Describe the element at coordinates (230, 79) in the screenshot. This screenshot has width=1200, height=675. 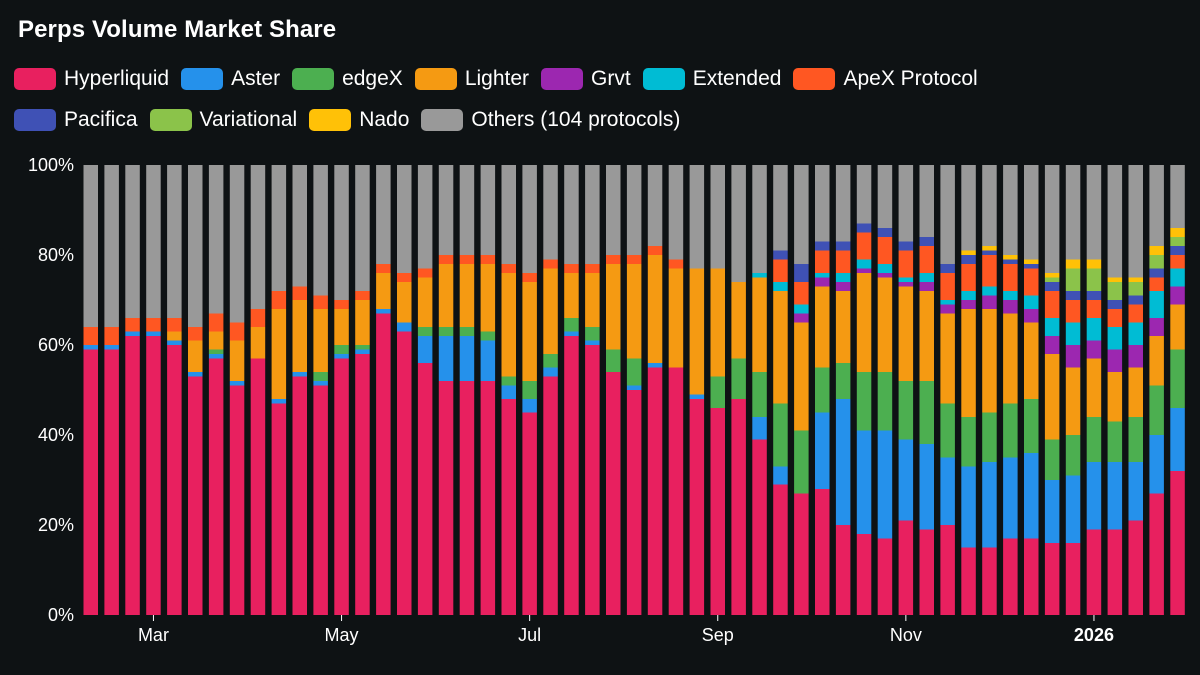
I see `legend-item-aster: Aster` at that location.